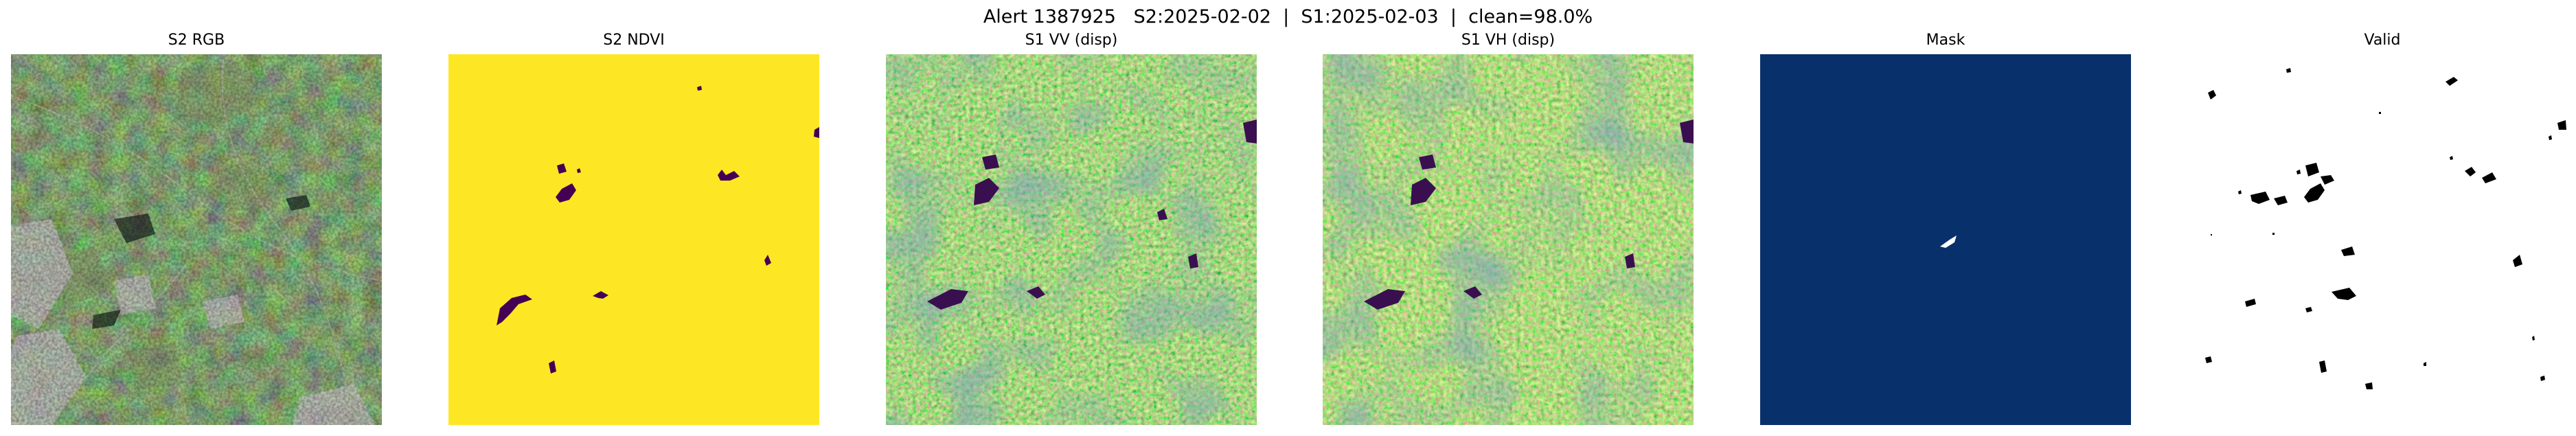 Image resolution: width=2576 pixels, height=436 pixels. What do you see at coordinates (1071, 40) in the screenshot?
I see `panel-title-s1-vv: S1 VV (disp)` at bounding box center [1071, 40].